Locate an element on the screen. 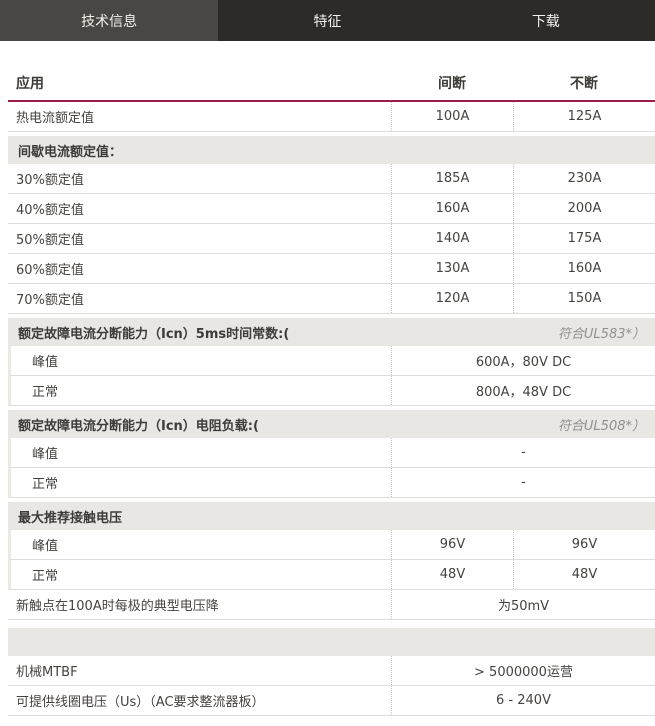  section-header-row: 间歇电流额定值： is located at coordinates (331, 150).